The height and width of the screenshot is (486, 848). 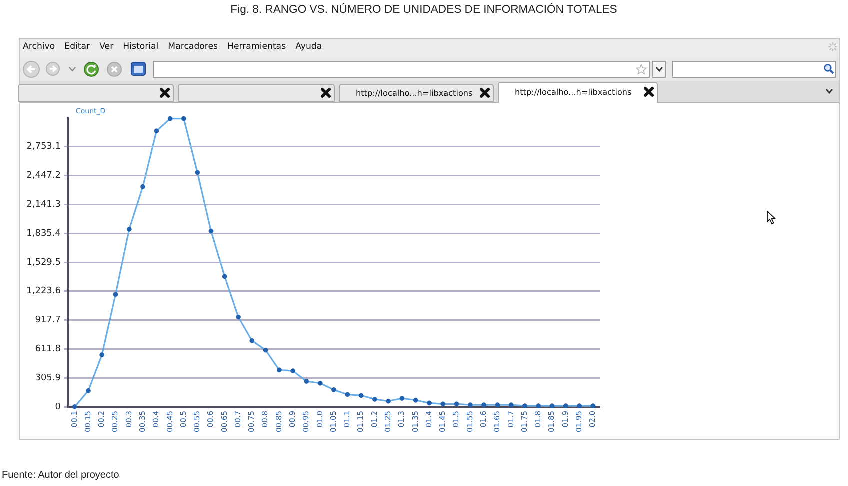 What do you see at coordinates (39, 47) in the screenshot?
I see `text: Archivo` at bounding box center [39, 47].